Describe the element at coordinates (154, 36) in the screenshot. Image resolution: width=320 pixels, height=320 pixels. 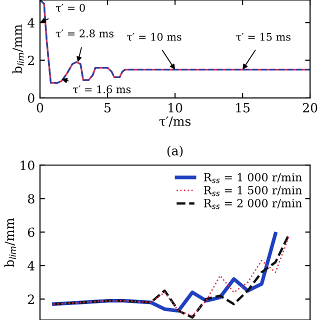
I see `annotation: τ′ = 10 ms` at that location.